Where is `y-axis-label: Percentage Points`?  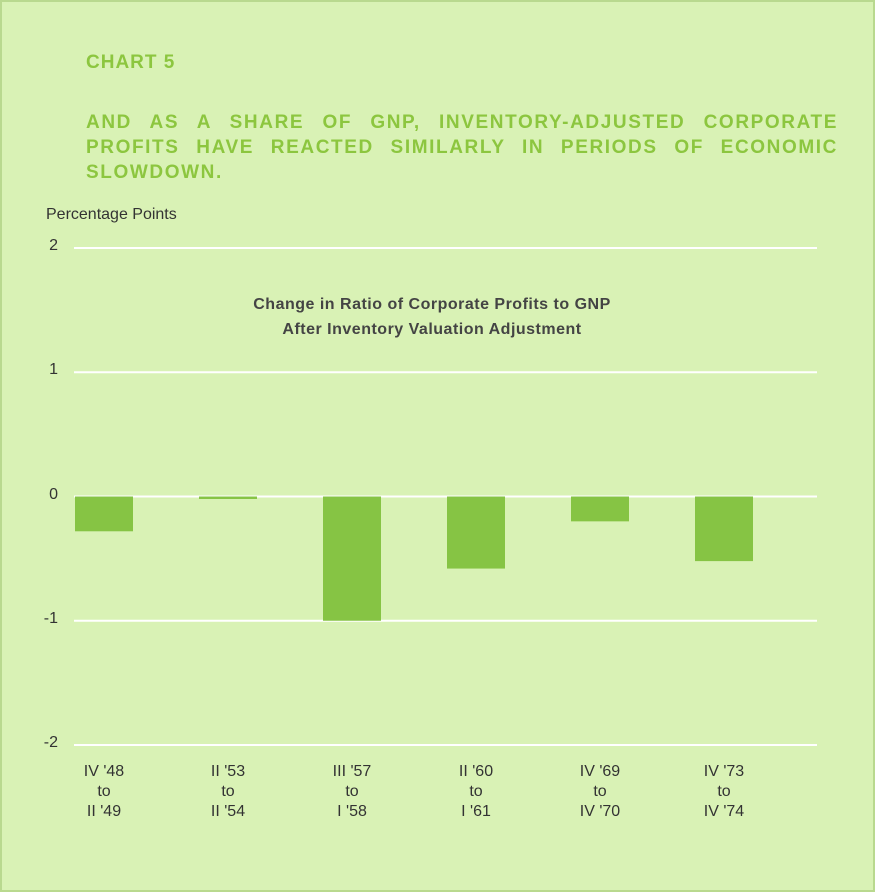
y-axis-label: Percentage Points is located at coordinates (111, 214).